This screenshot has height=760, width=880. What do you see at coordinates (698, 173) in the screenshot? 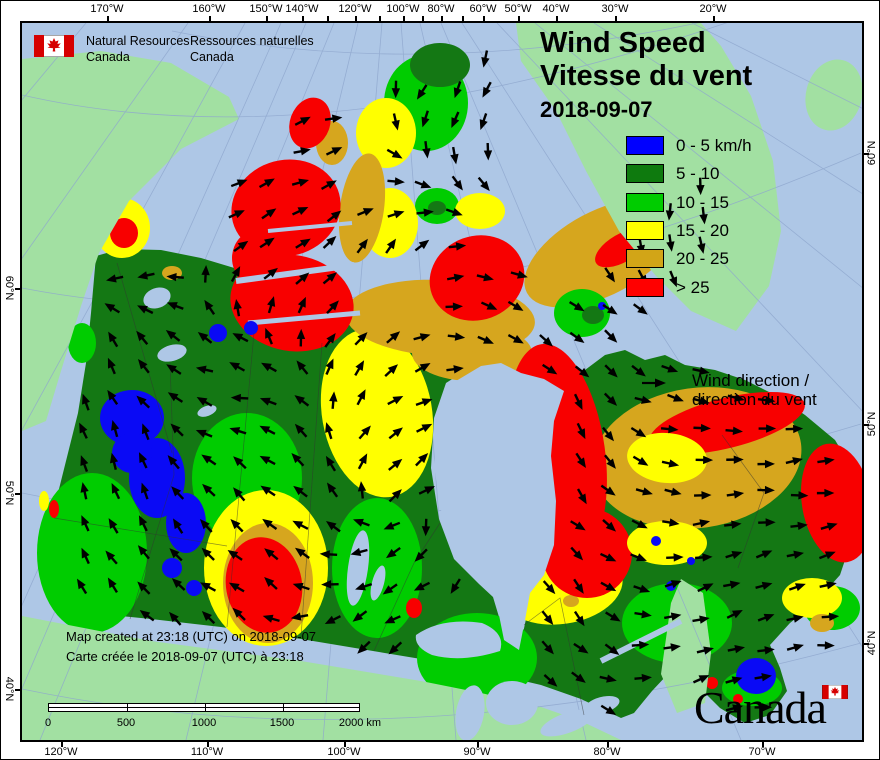
I see `legend-label: 5 - 10` at bounding box center [698, 173].